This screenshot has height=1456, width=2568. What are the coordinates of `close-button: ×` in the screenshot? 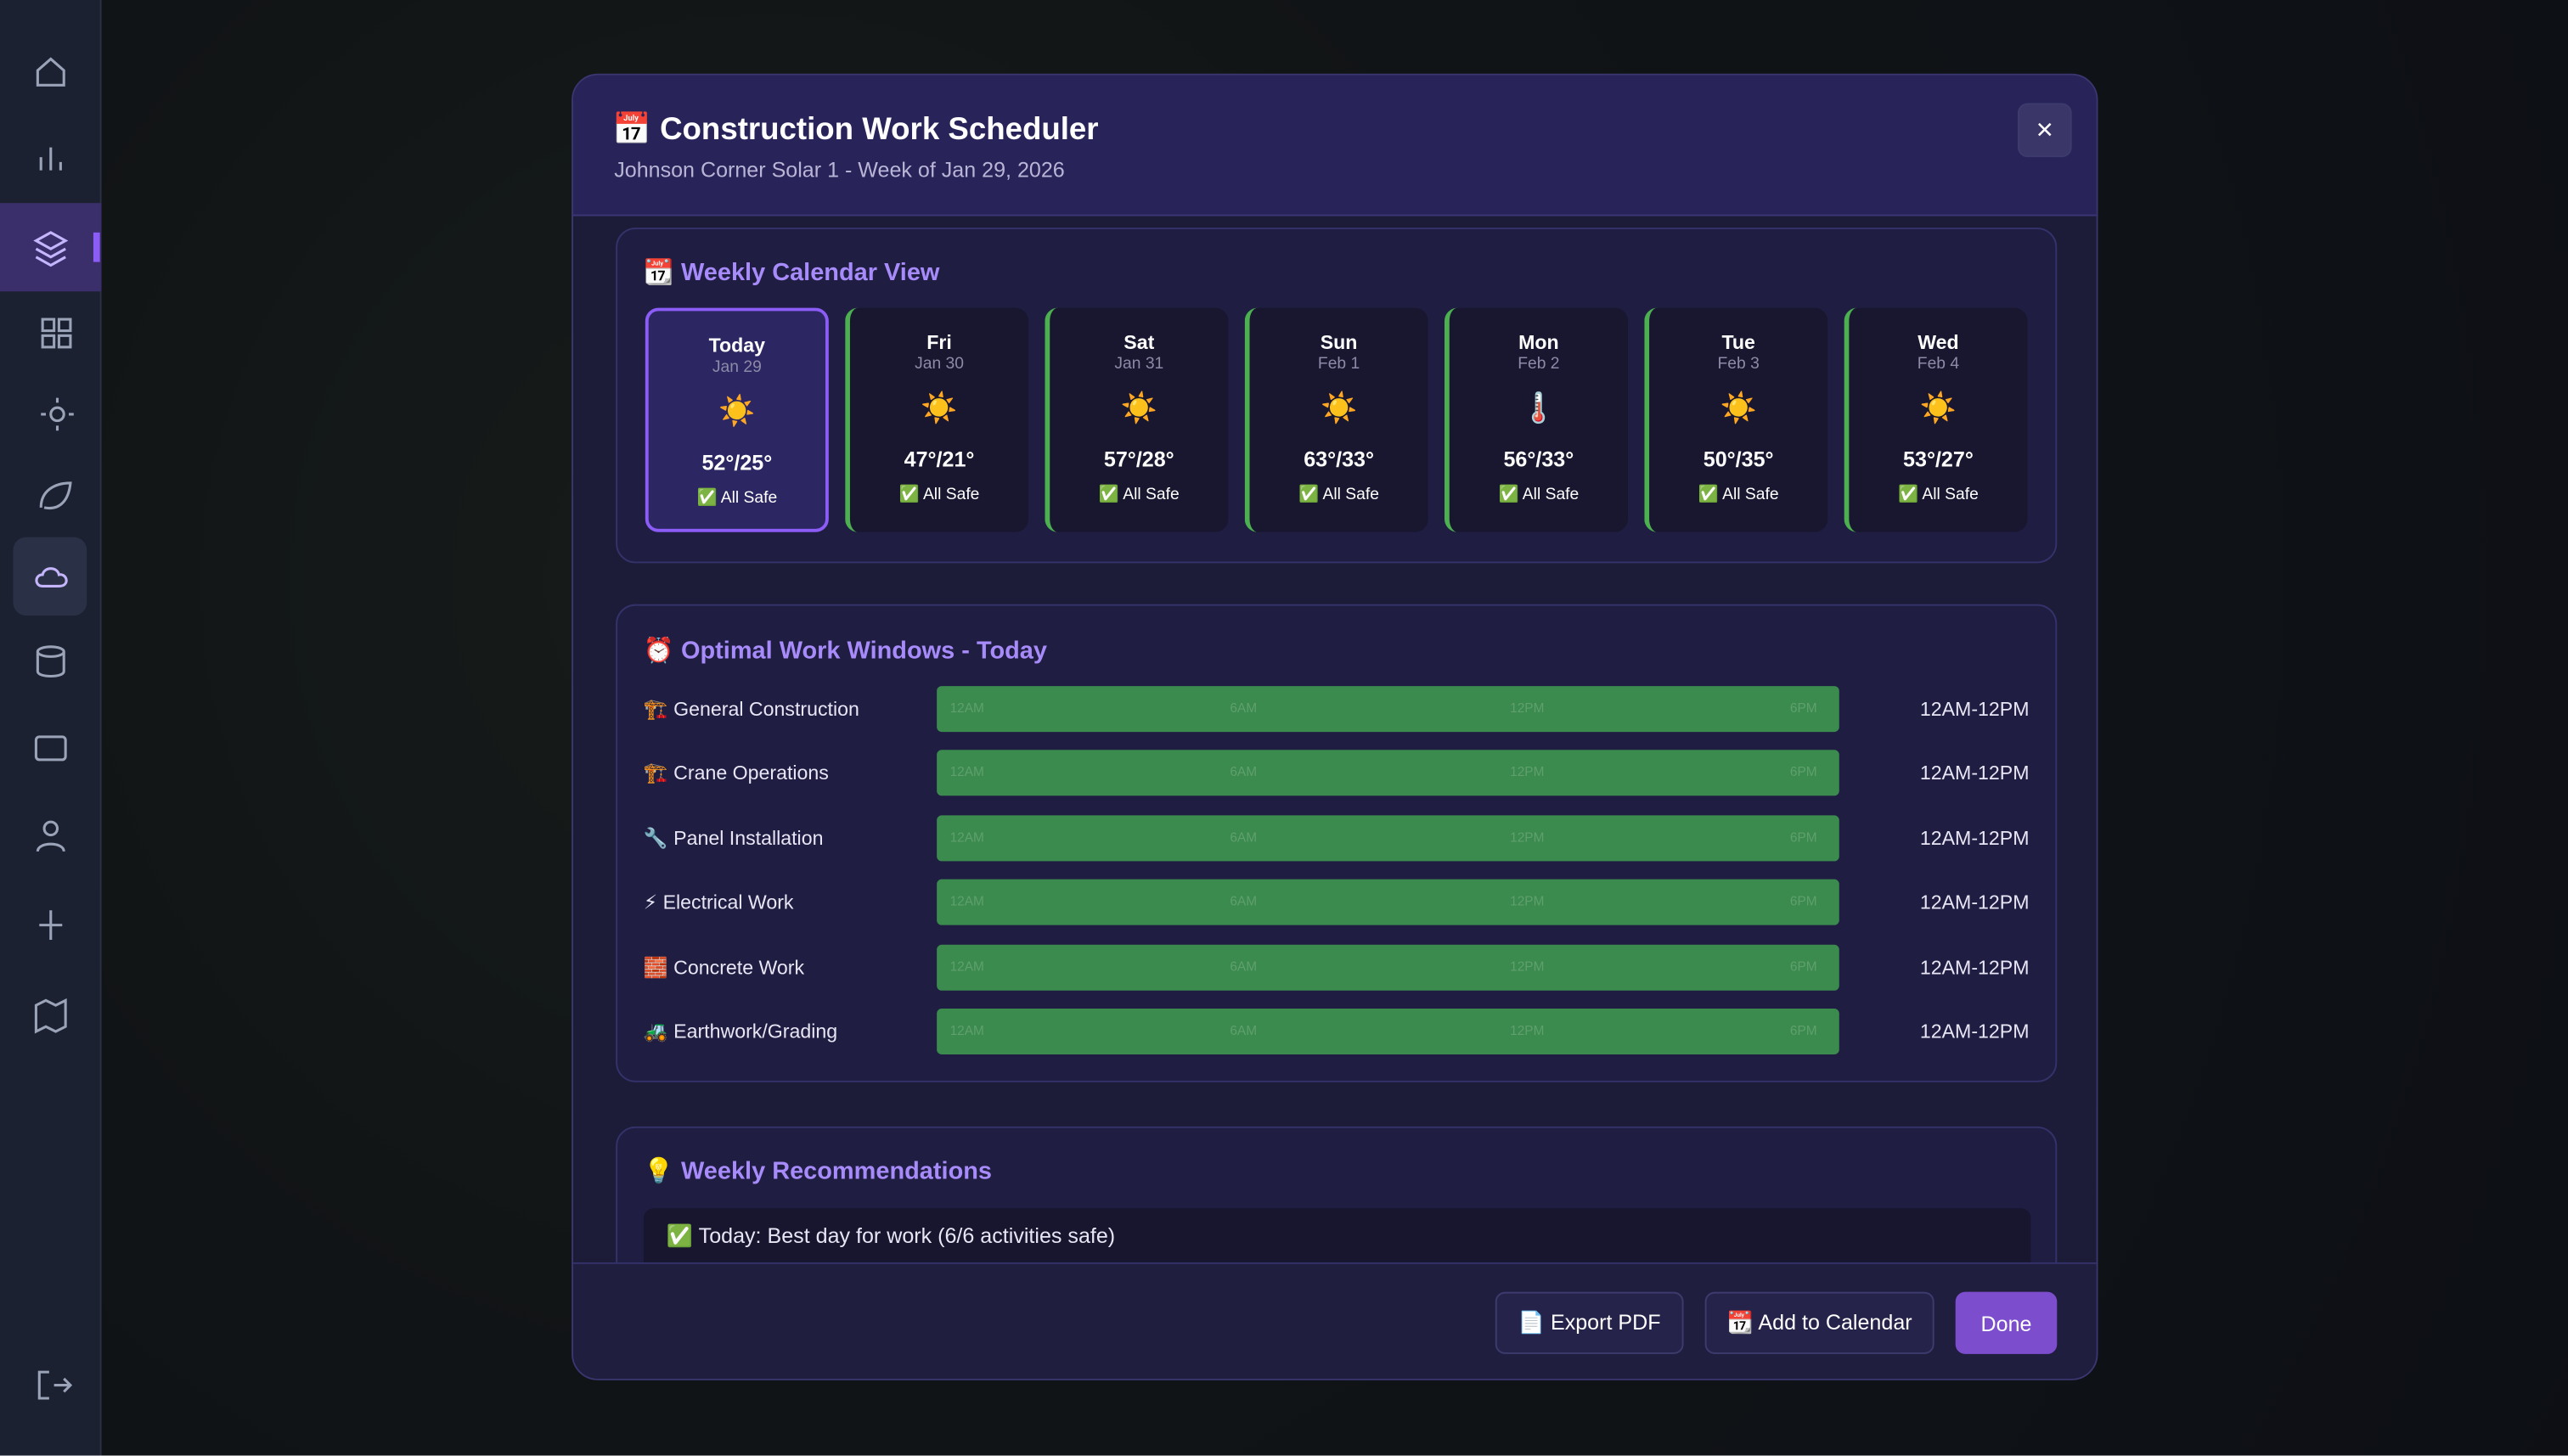 It's located at (2044, 130).